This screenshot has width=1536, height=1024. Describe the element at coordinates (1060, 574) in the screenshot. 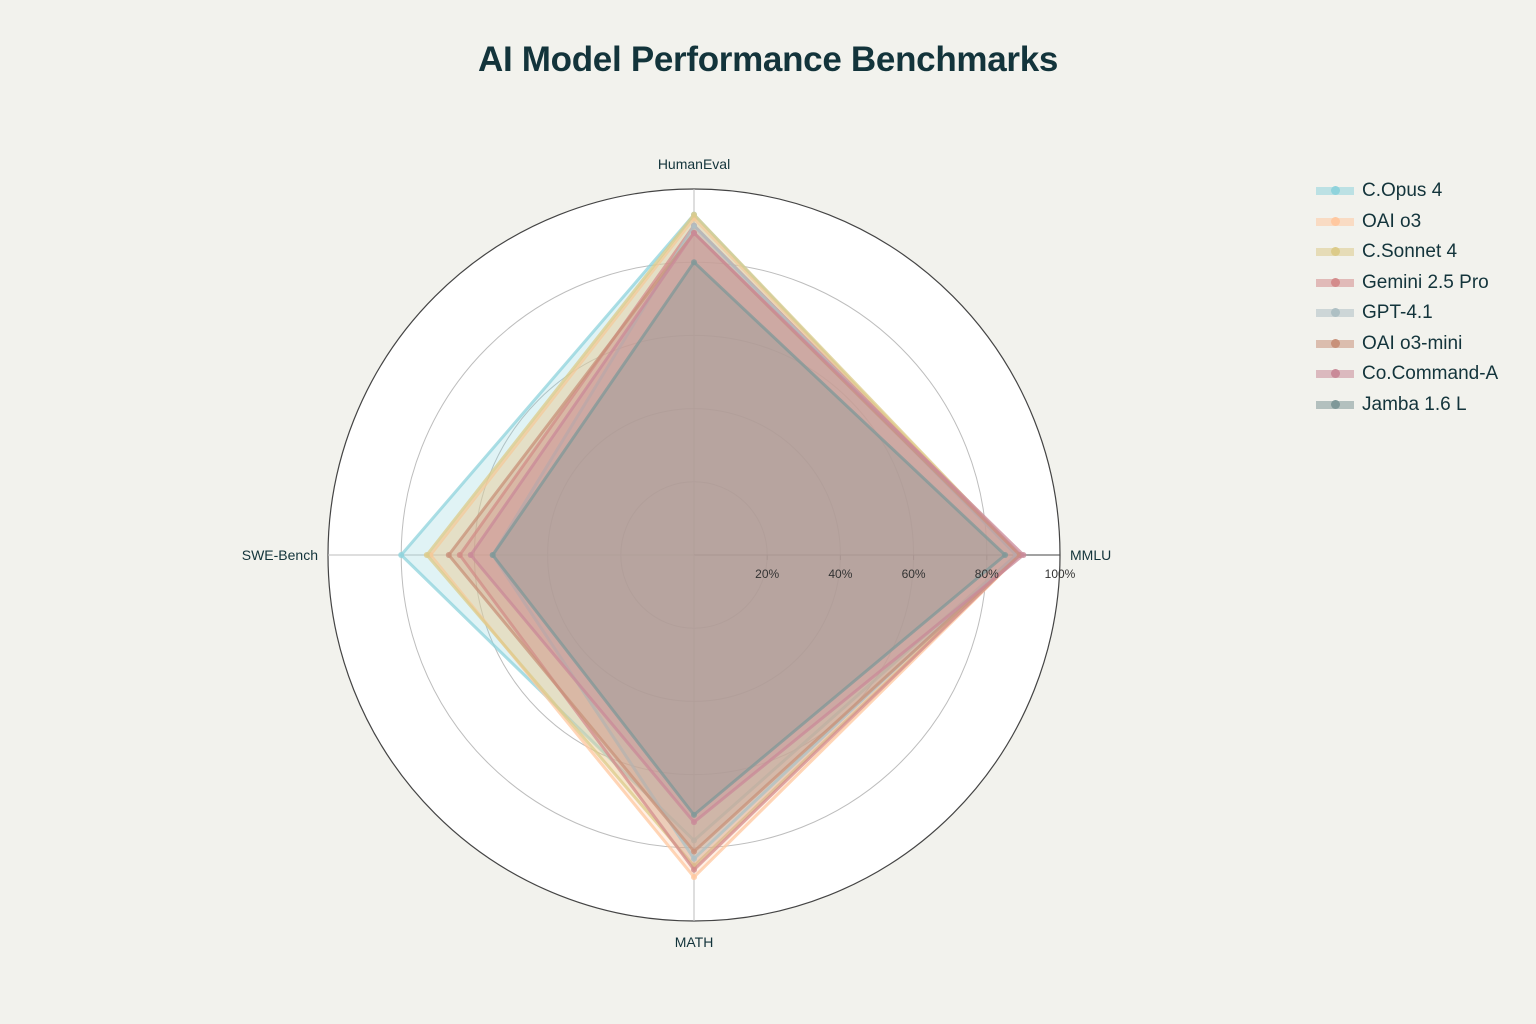

I see `radial-tick-label: 100%` at that location.